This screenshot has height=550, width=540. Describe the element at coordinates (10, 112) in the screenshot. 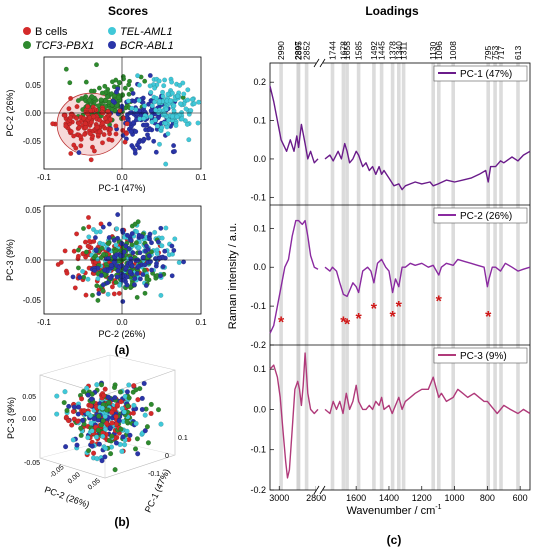

I see `y-axis-label: PC-2 (26%)` at that location.